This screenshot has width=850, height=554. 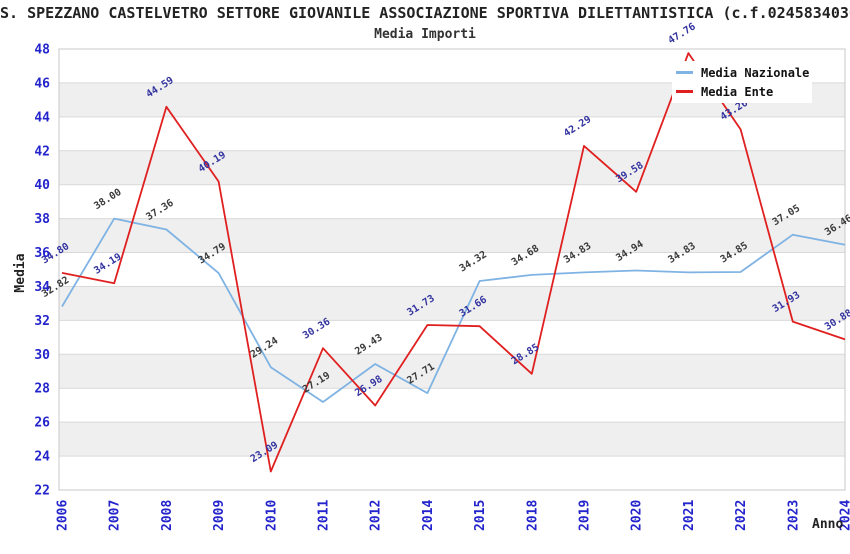 I want to click on x-tick-label: 2007, so click(x=115, y=515).